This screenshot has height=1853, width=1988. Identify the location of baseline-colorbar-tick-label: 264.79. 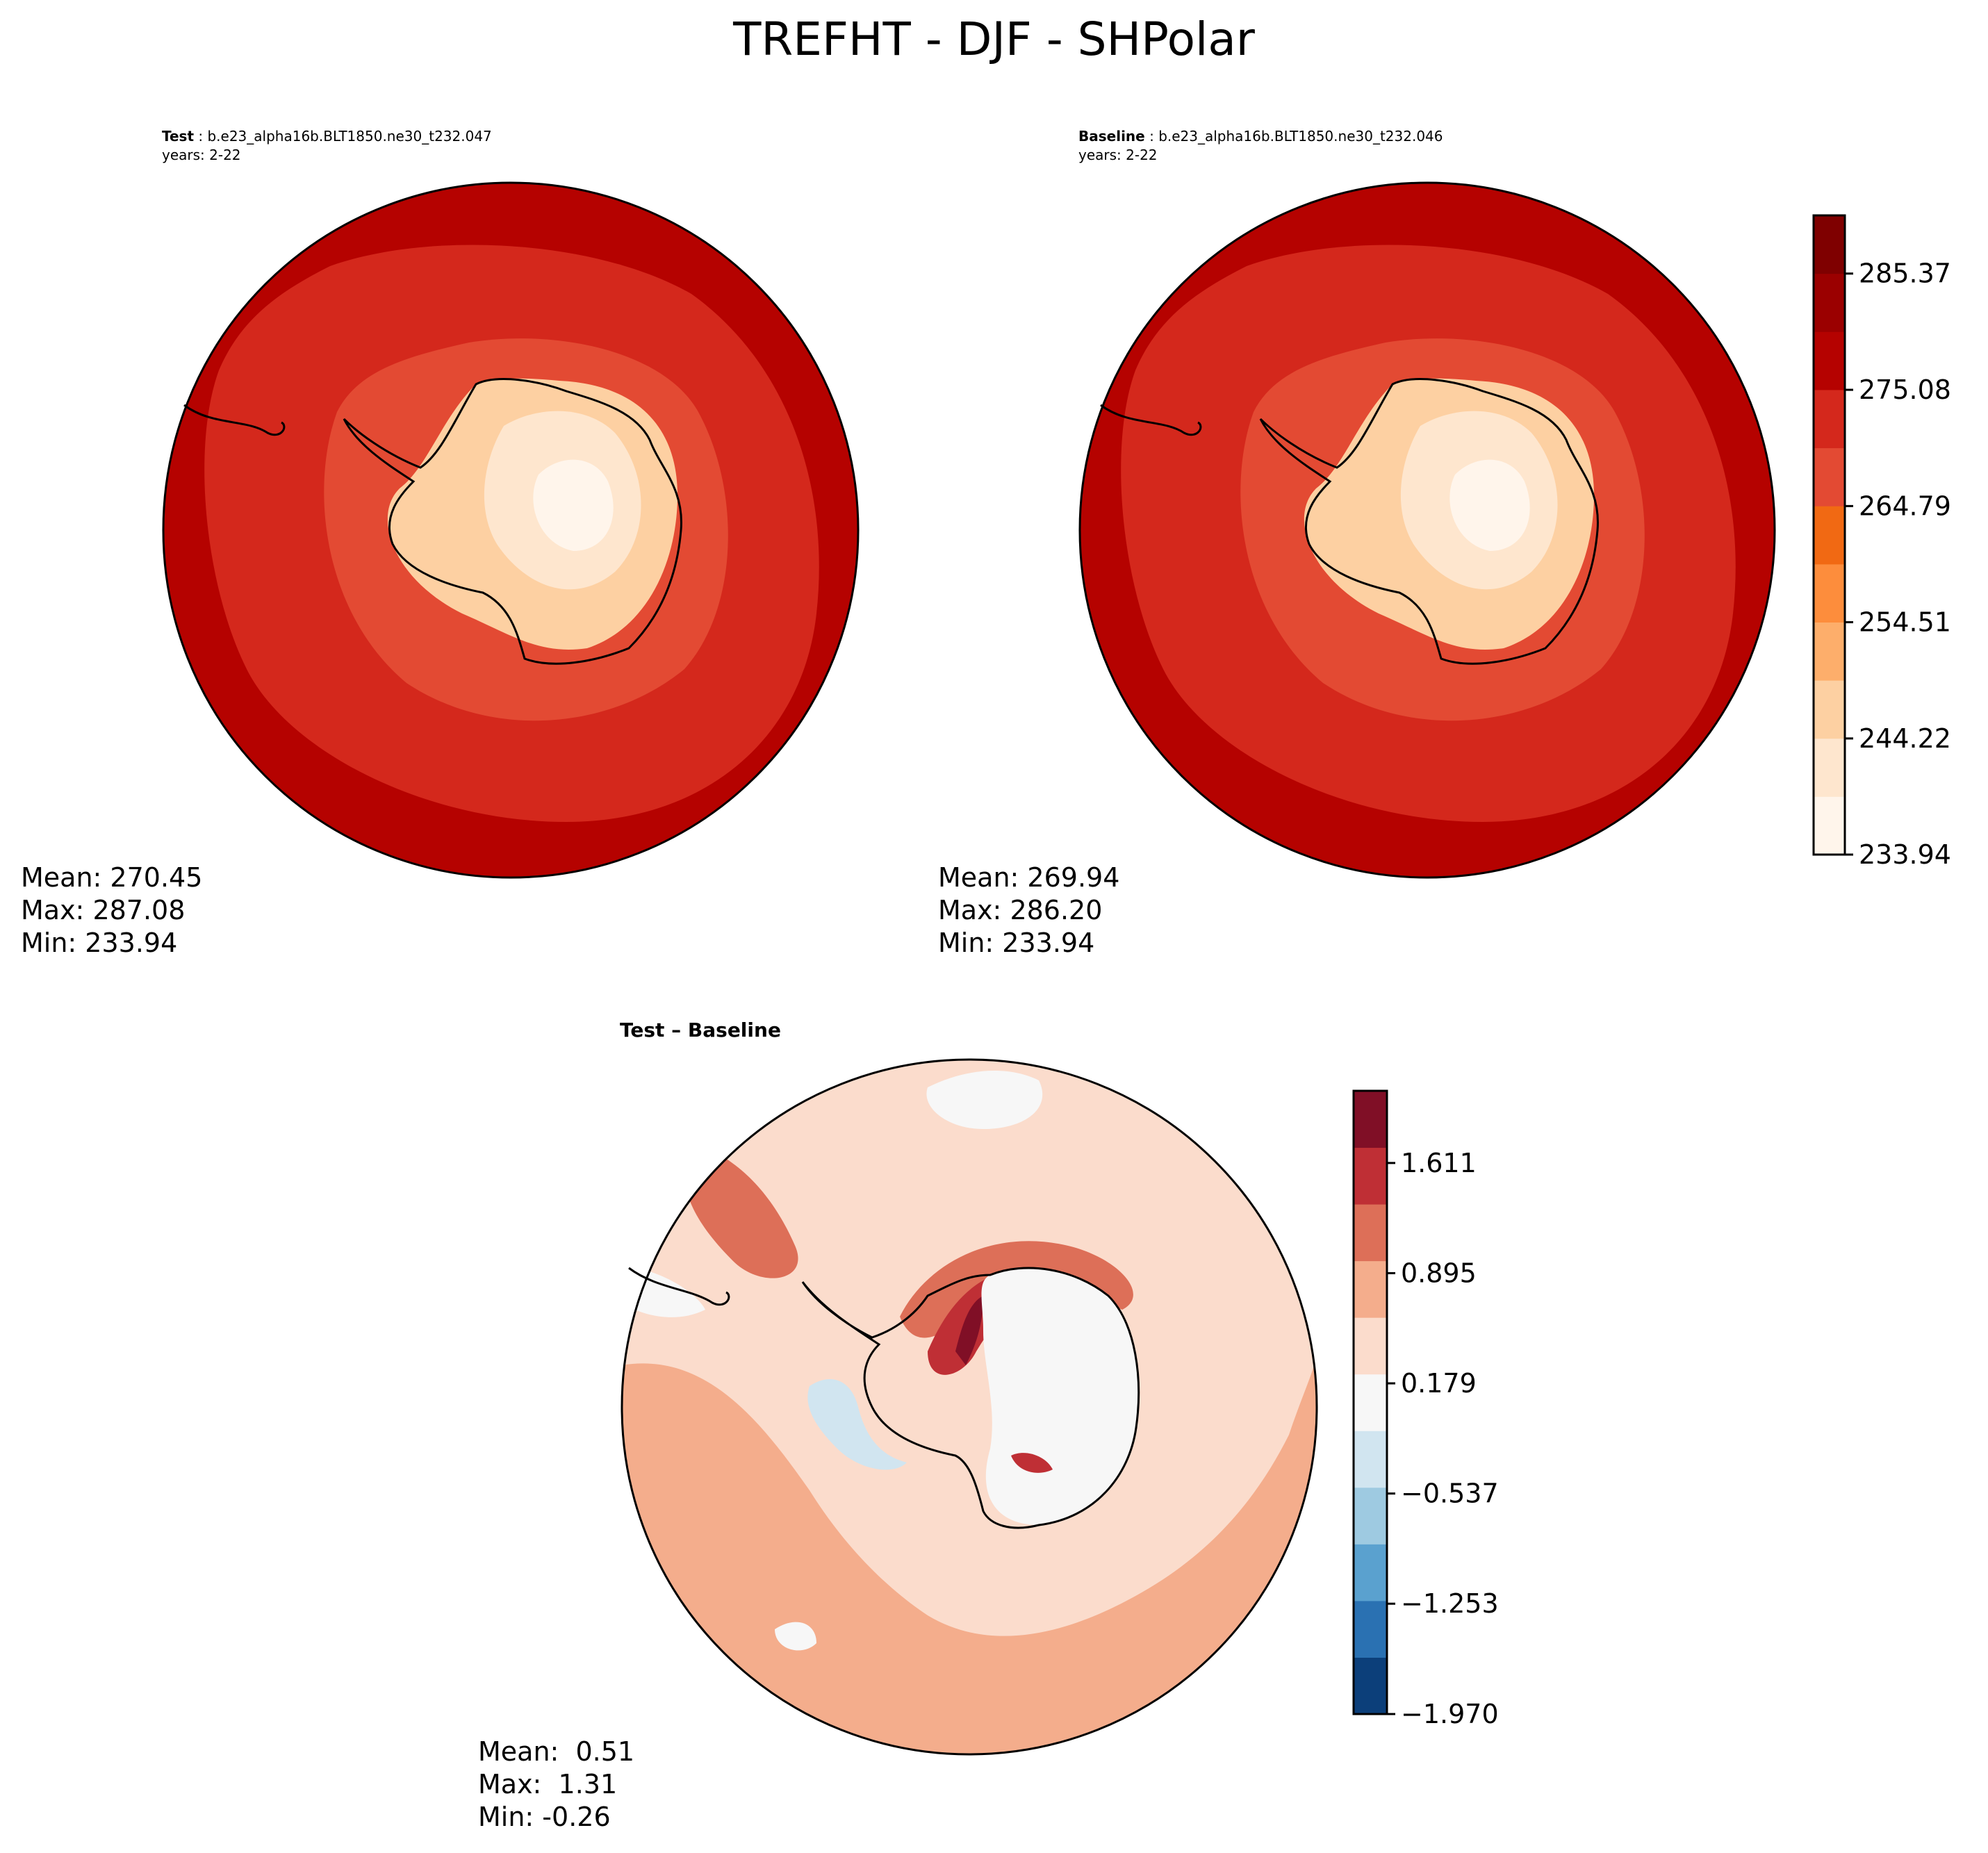
(1905, 506).